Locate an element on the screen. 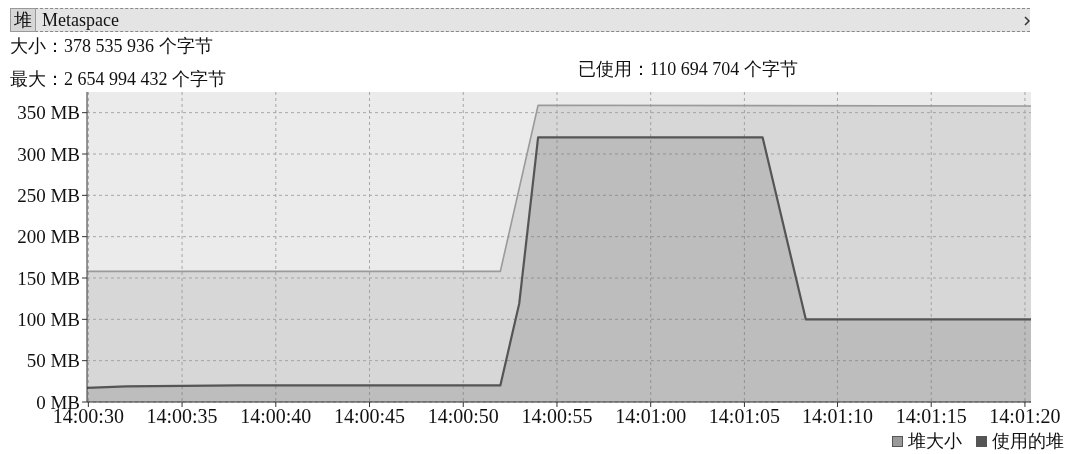 Image resolution: width=1068 pixels, height=454 pixels. x-tick-label: 14:01:10 is located at coordinates (837, 416).